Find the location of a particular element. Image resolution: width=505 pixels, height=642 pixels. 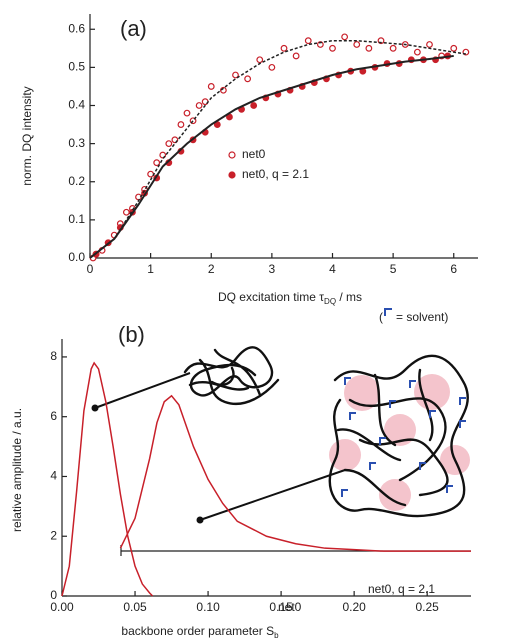

y-tick-label: 0.3 is located at coordinates (76, 143).